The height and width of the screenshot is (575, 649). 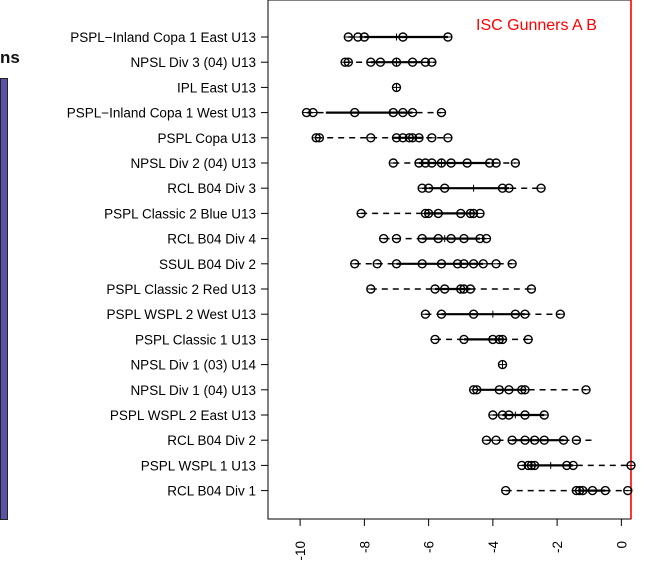 I want to click on y-tick-label: PSPL−Inland Copa 1 East U13, so click(x=163, y=37).